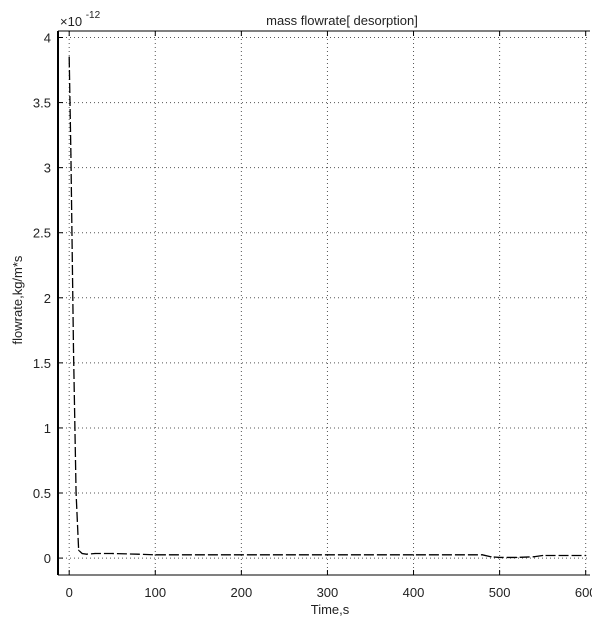 The width and height of the screenshot is (592, 621). Describe the element at coordinates (342, 20) in the screenshot. I see `chart-title: mass flowrate[ desorption]` at that location.